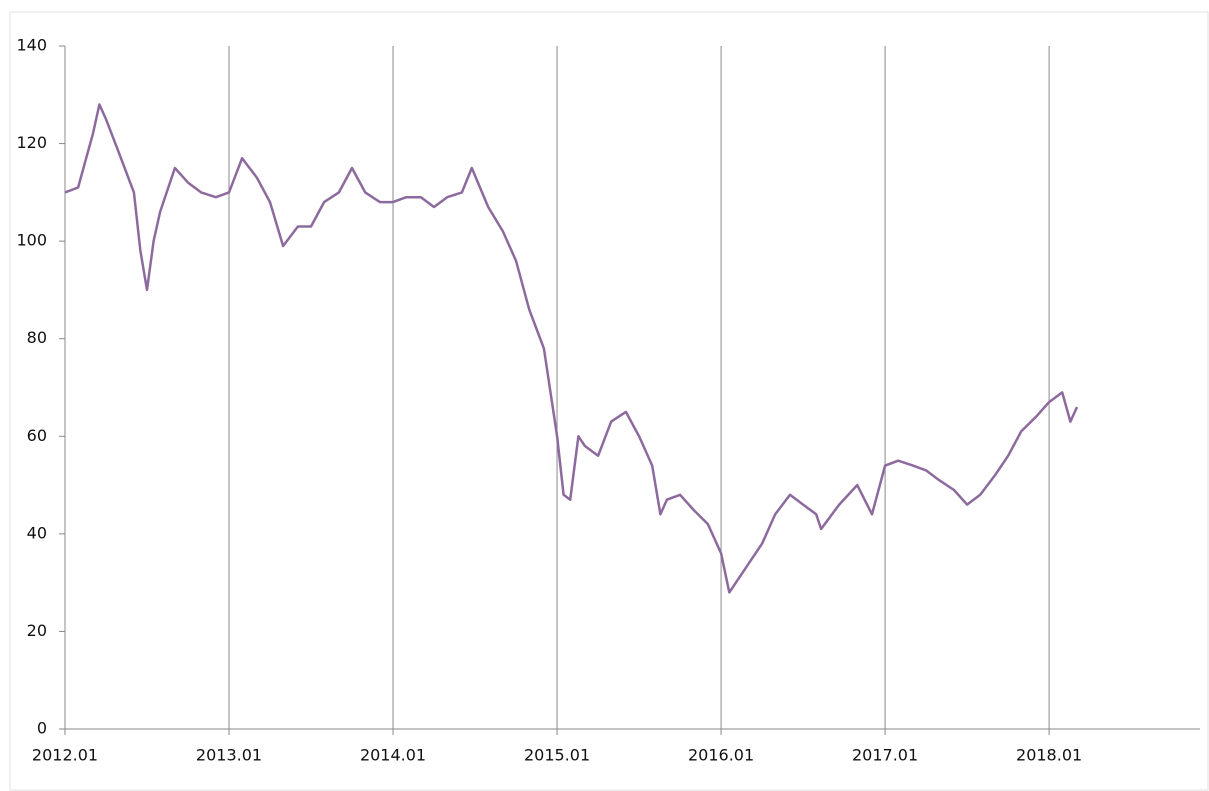  What do you see at coordinates (37, 435) in the screenshot?
I see `y-tick-label: 60` at bounding box center [37, 435].